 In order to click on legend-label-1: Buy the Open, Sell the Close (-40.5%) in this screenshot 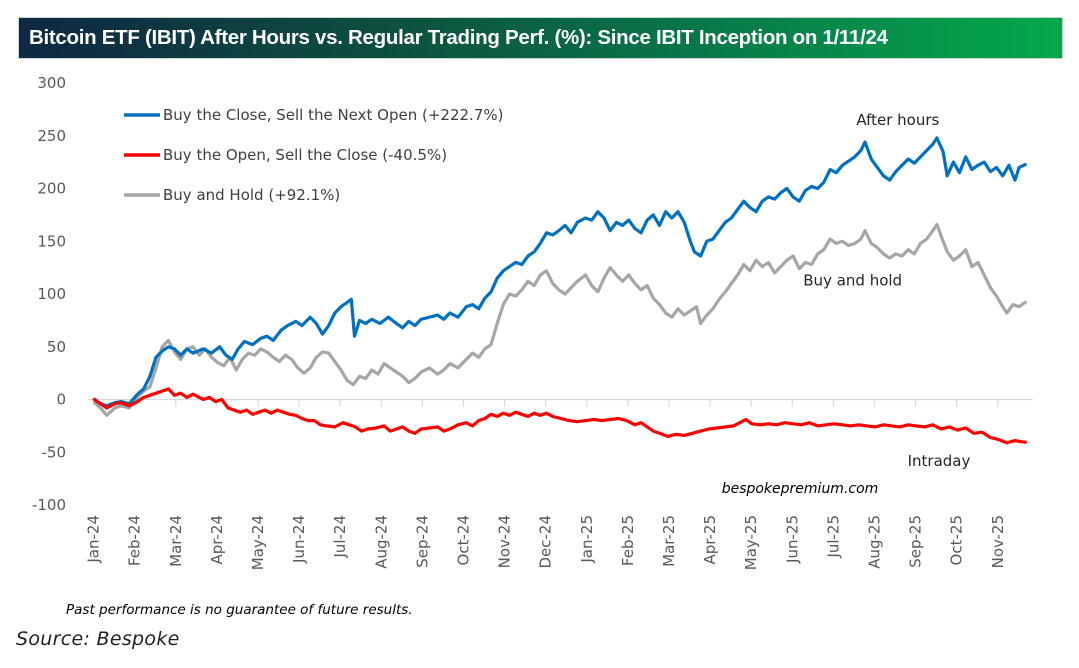, I will do `click(305, 155)`.